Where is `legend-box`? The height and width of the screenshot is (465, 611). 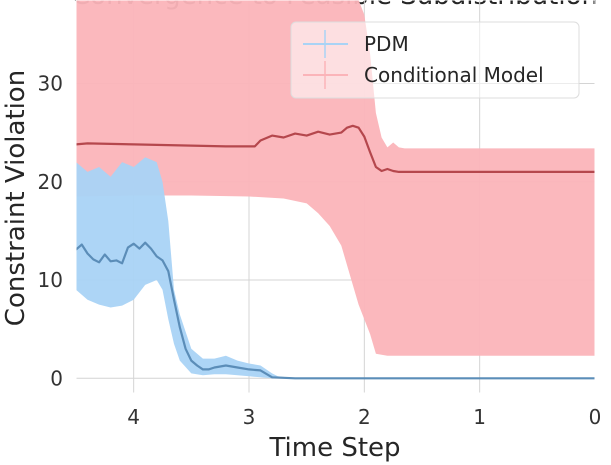 legend-box is located at coordinates (435, 60).